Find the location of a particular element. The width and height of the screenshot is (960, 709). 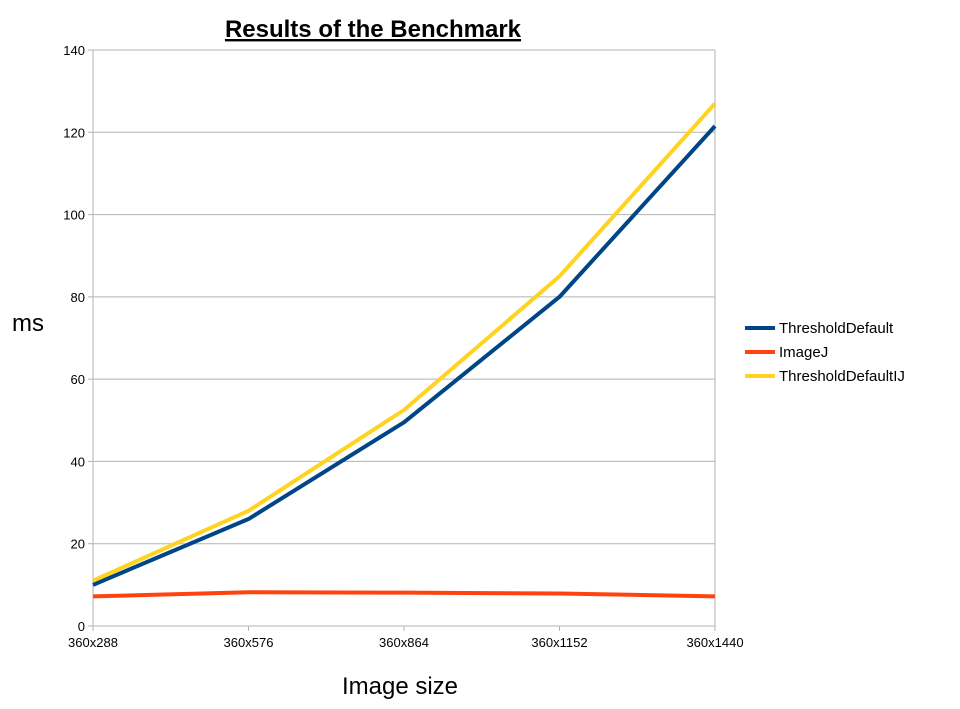

y-tick-label: 140 is located at coordinates (74, 50).